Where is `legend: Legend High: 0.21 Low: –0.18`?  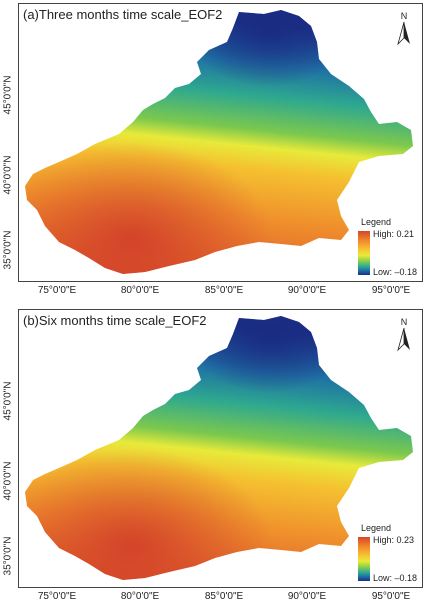 legend: Legend High: 0.21 Low: –0.18 is located at coordinates (391, 249).